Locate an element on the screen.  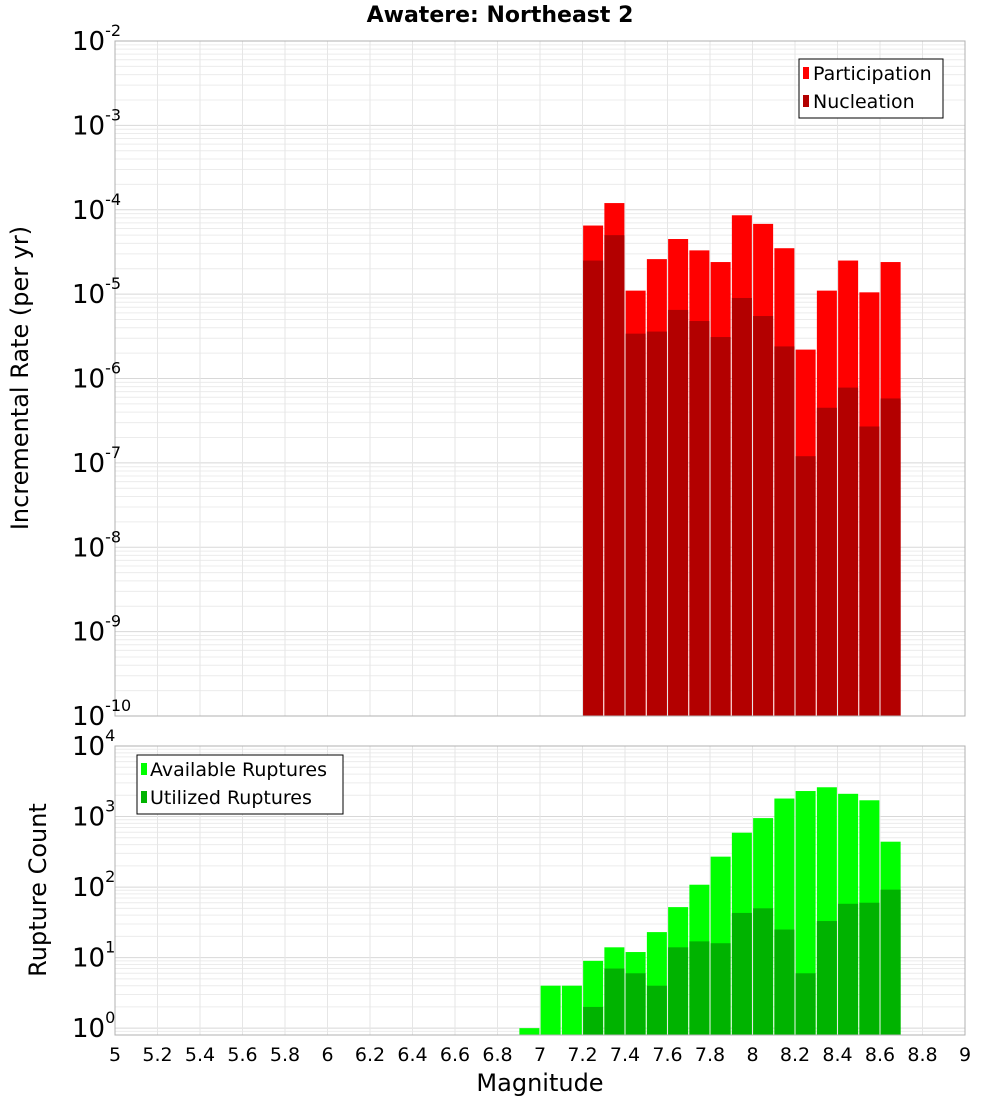
x-tick-label: 7 is located at coordinates (540, 1055).